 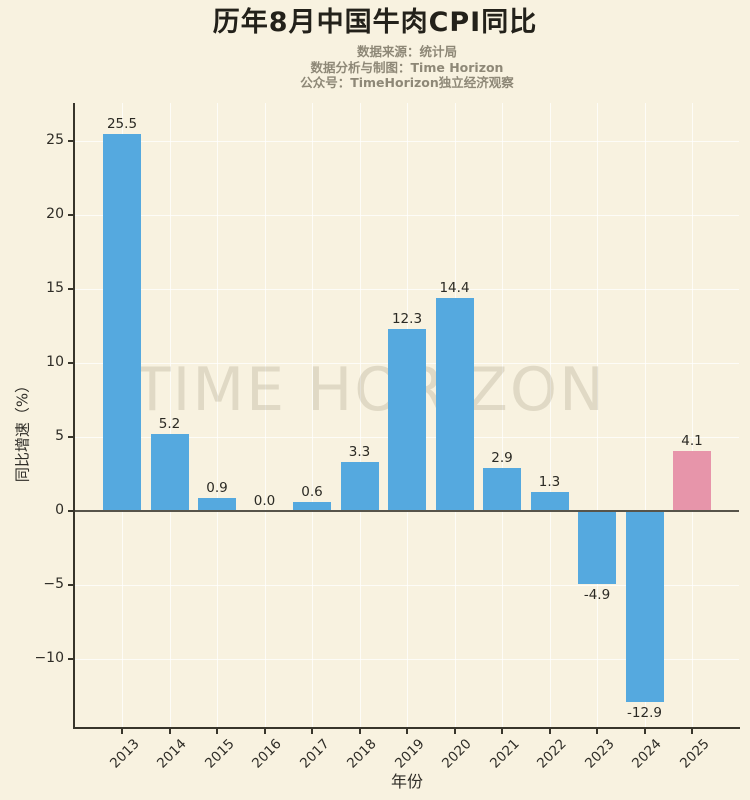 I want to click on gridline-v-2025, so click(x=692, y=415).